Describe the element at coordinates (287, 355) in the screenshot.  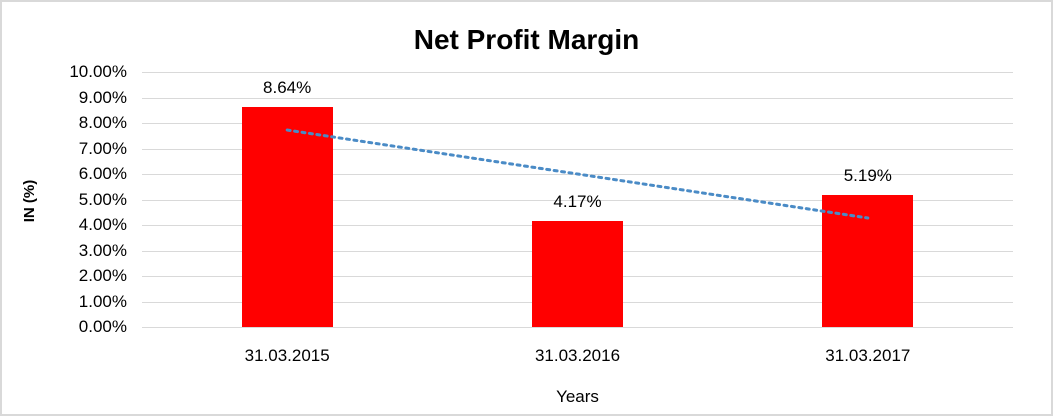
I see `x-axis-tick-label: 31.03.2015` at that location.